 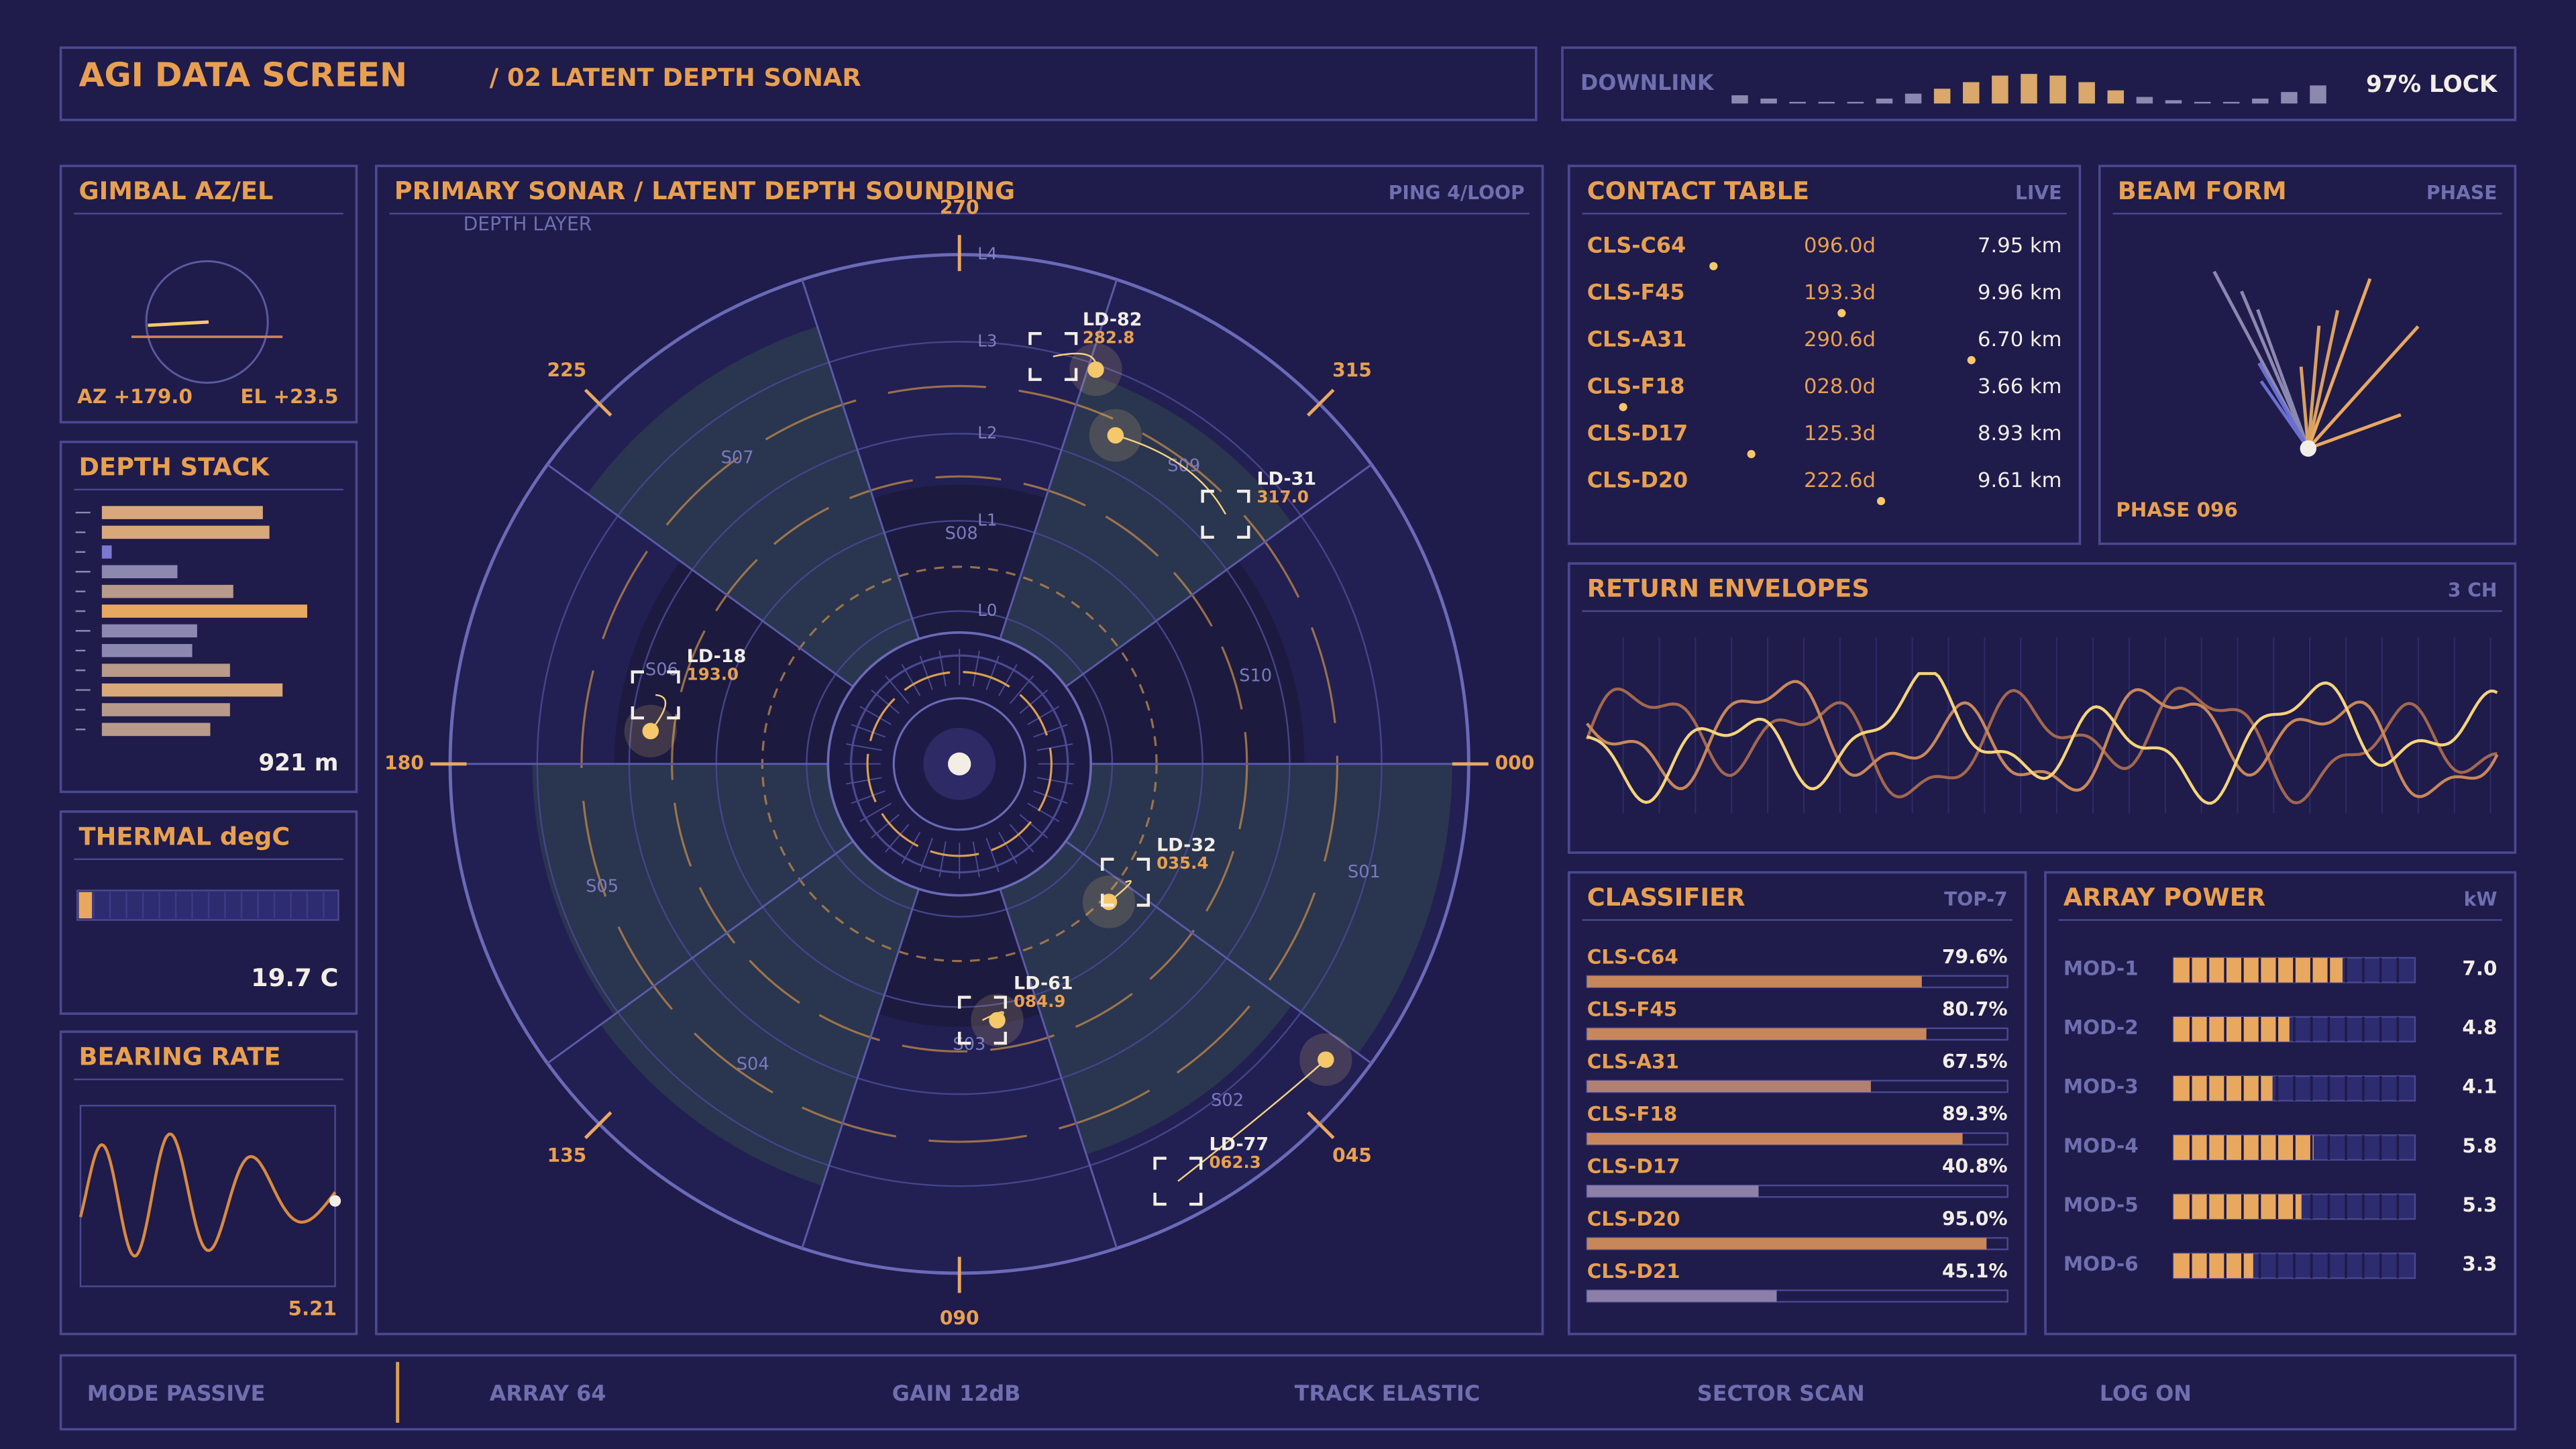 What do you see at coordinates (1647, 82) in the screenshot?
I see `downlink-label: DOWNLINK` at bounding box center [1647, 82].